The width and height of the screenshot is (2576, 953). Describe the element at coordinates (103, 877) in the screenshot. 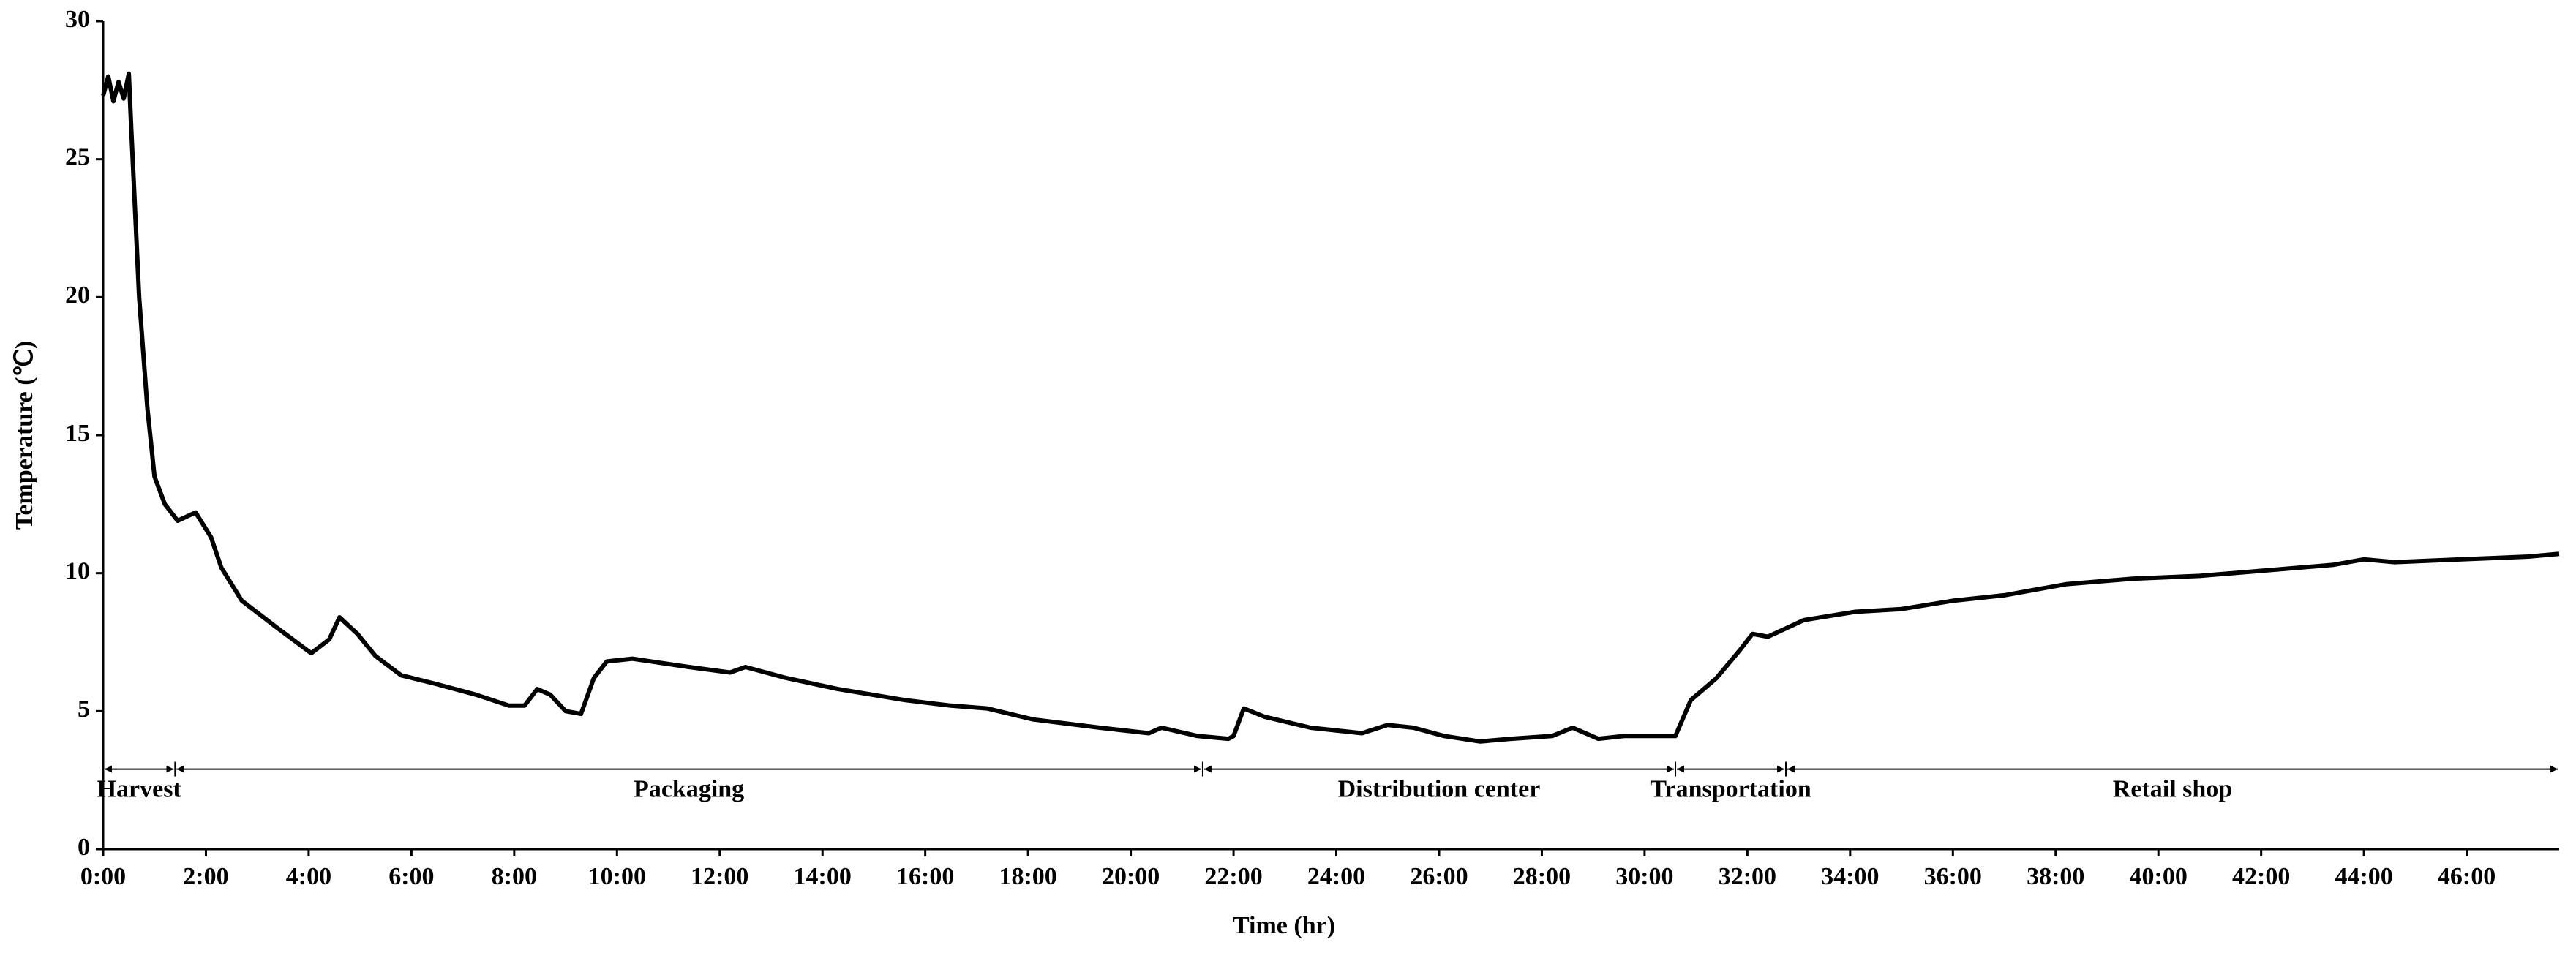

I see `x-tick-label: 0:00` at that location.